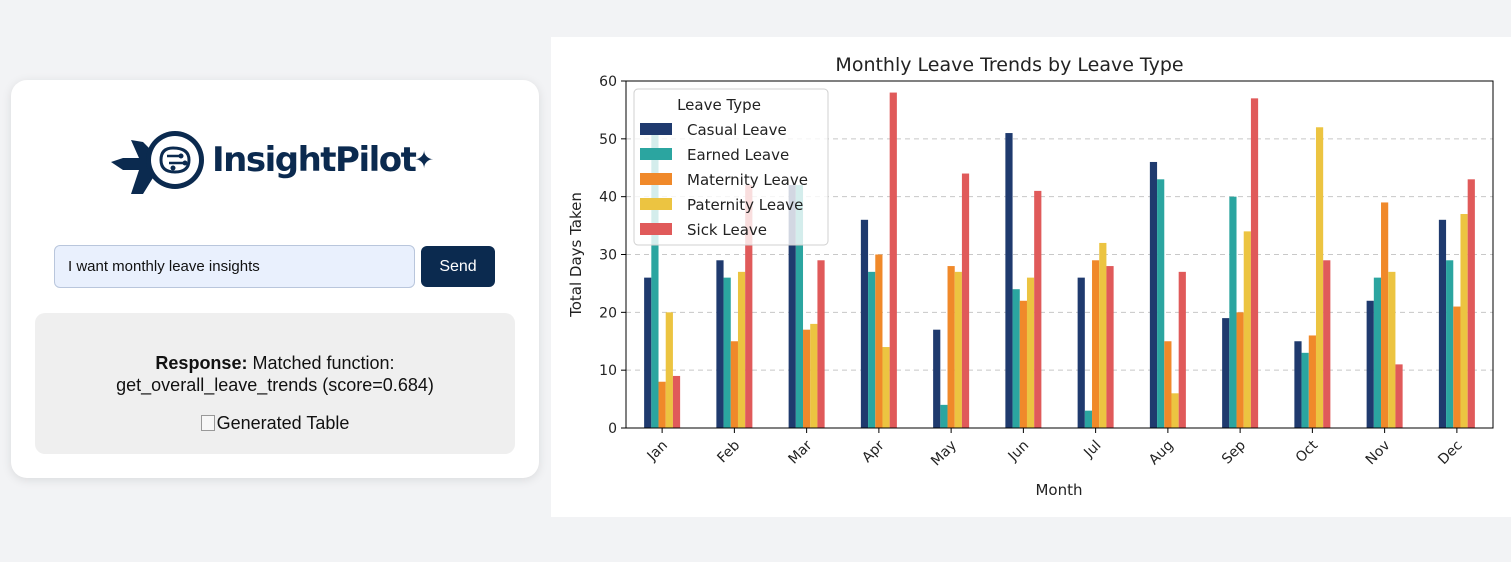  What do you see at coordinates (749, 306) in the screenshot?
I see `bar-sick-leave-feb` at bounding box center [749, 306].